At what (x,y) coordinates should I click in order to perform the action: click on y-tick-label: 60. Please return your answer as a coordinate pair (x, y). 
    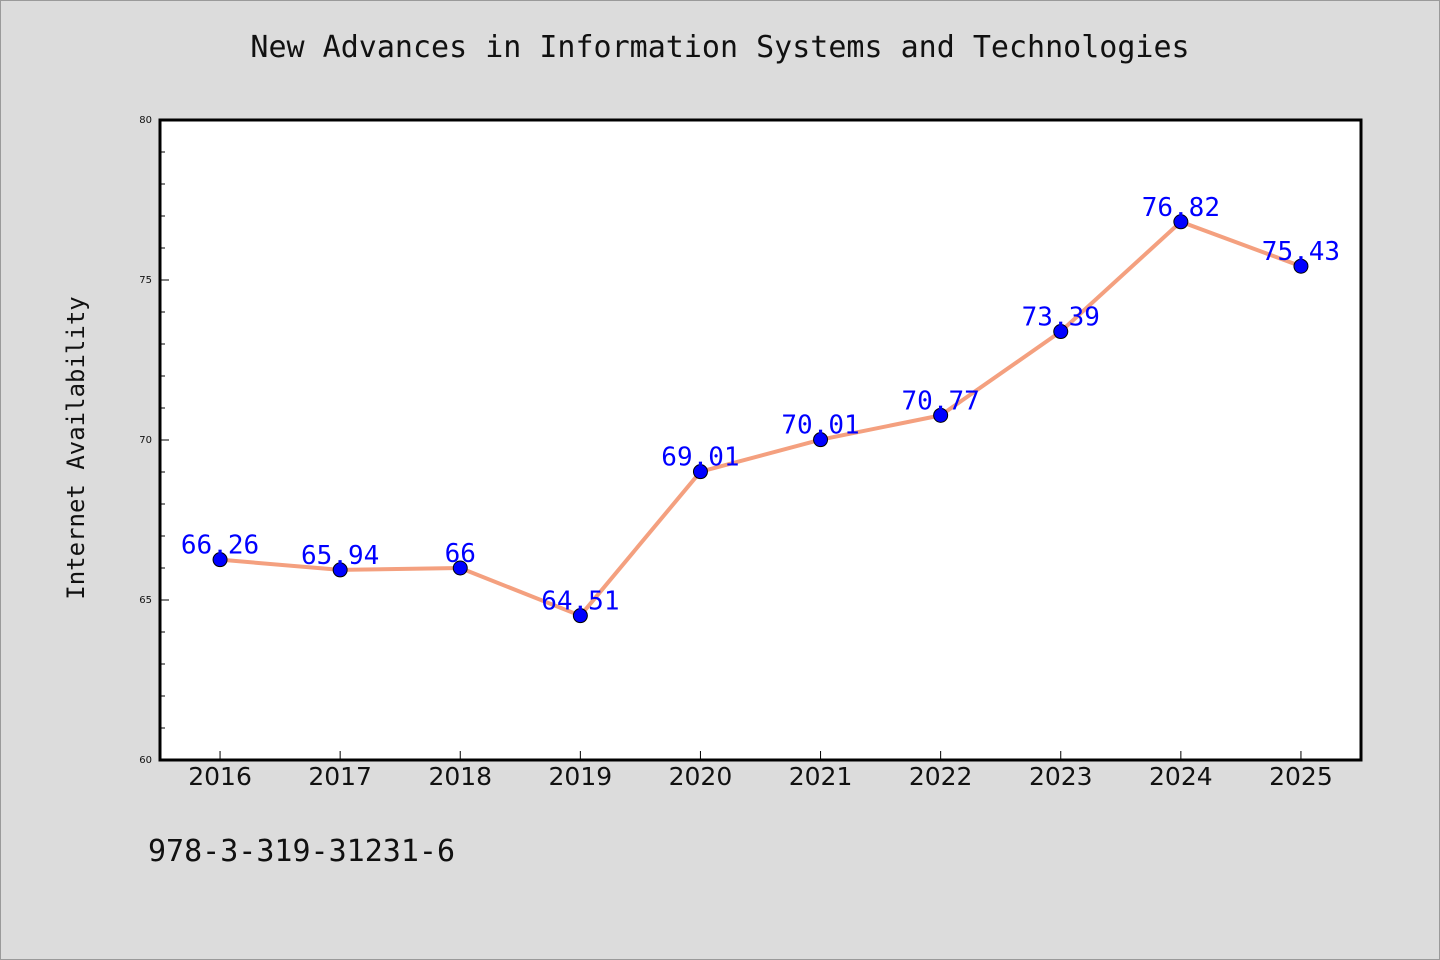
    Looking at the image, I should click on (145, 760).